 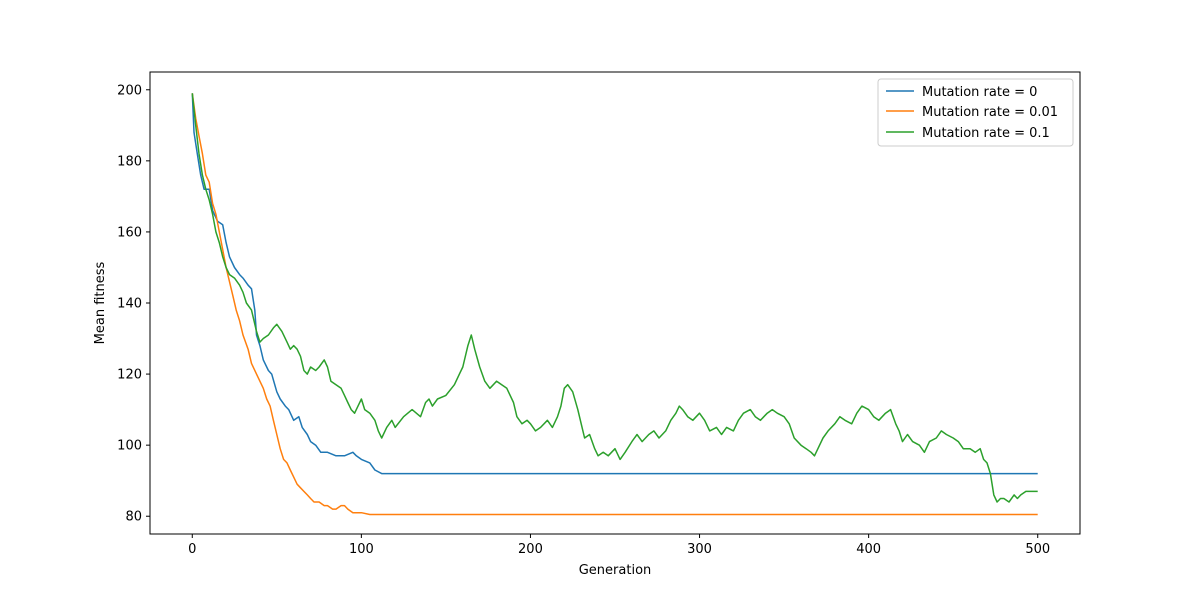 What do you see at coordinates (361, 549) in the screenshot?
I see `x-tick-label: 100` at bounding box center [361, 549].